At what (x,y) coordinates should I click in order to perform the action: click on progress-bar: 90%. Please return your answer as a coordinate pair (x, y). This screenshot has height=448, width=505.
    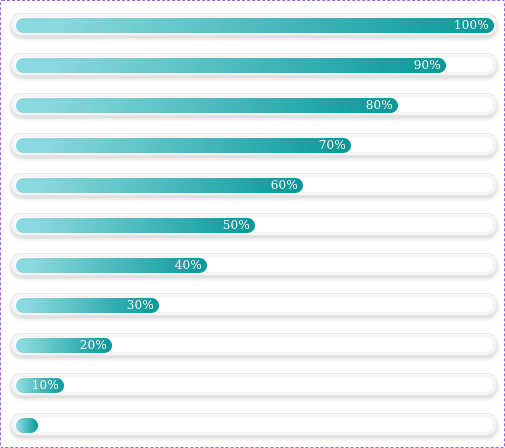
    Looking at the image, I should click on (254, 64).